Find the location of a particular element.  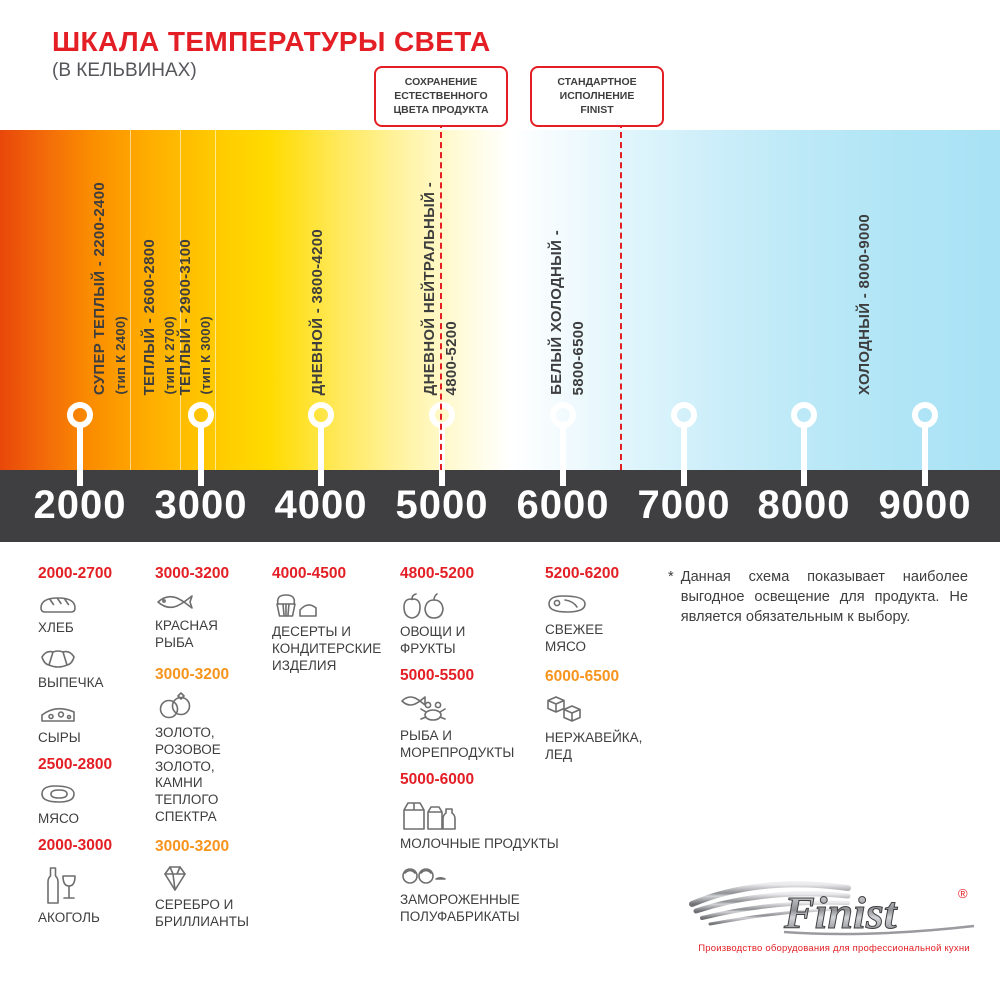

tick-3000: 3000 is located at coordinates (201, 505).